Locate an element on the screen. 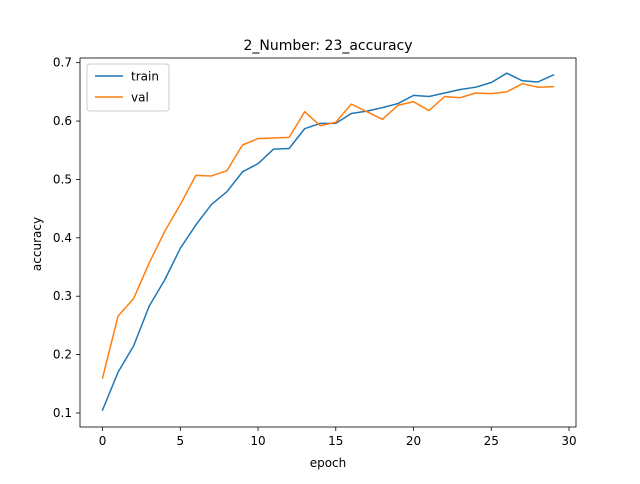 The width and height of the screenshot is (640, 484). x-tick-label: 5 is located at coordinates (180, 441).